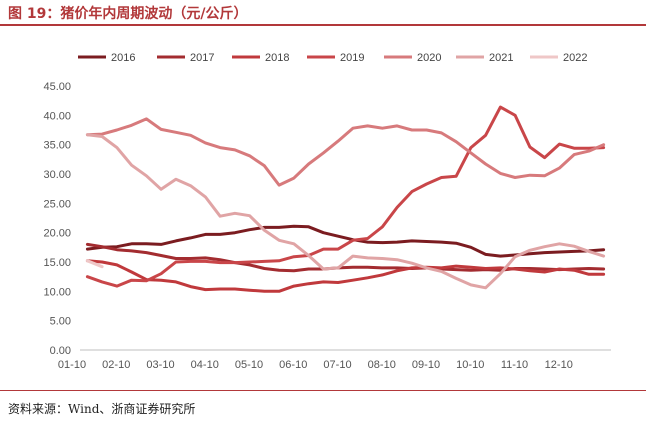 The height and width of the screenshot is (426, 646). What do you see at coordinates (514, 365) in the screenshot?
I see `x-tick-label: 11-10` at bounding box center [514, 365].